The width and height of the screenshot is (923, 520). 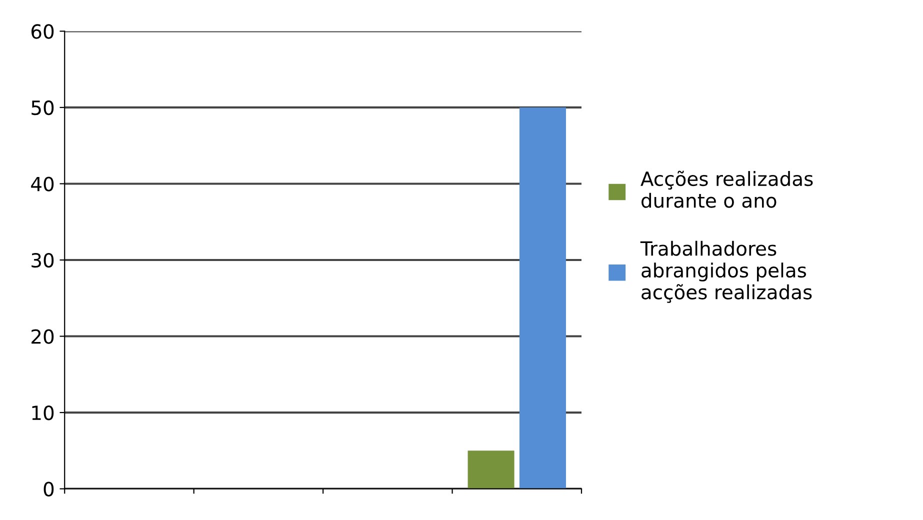 What do you see at coordinates (49, 489) in the screenshot?
I see `y-tick-label: 0` at bounding box center [49, 489].